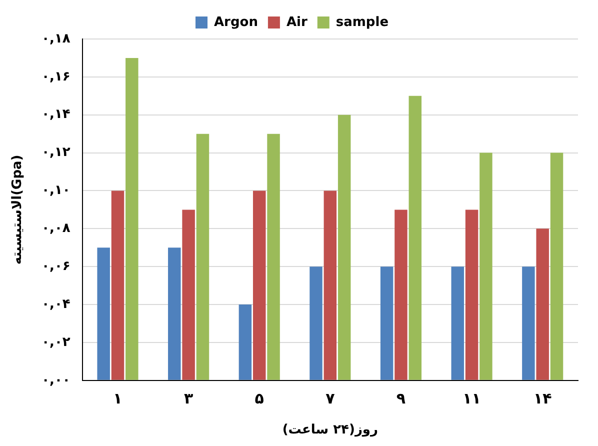  Describe the element at coordinates (56, 190) in the screenshot. I see `y-tick-label: ۰,۱۰` at that location.